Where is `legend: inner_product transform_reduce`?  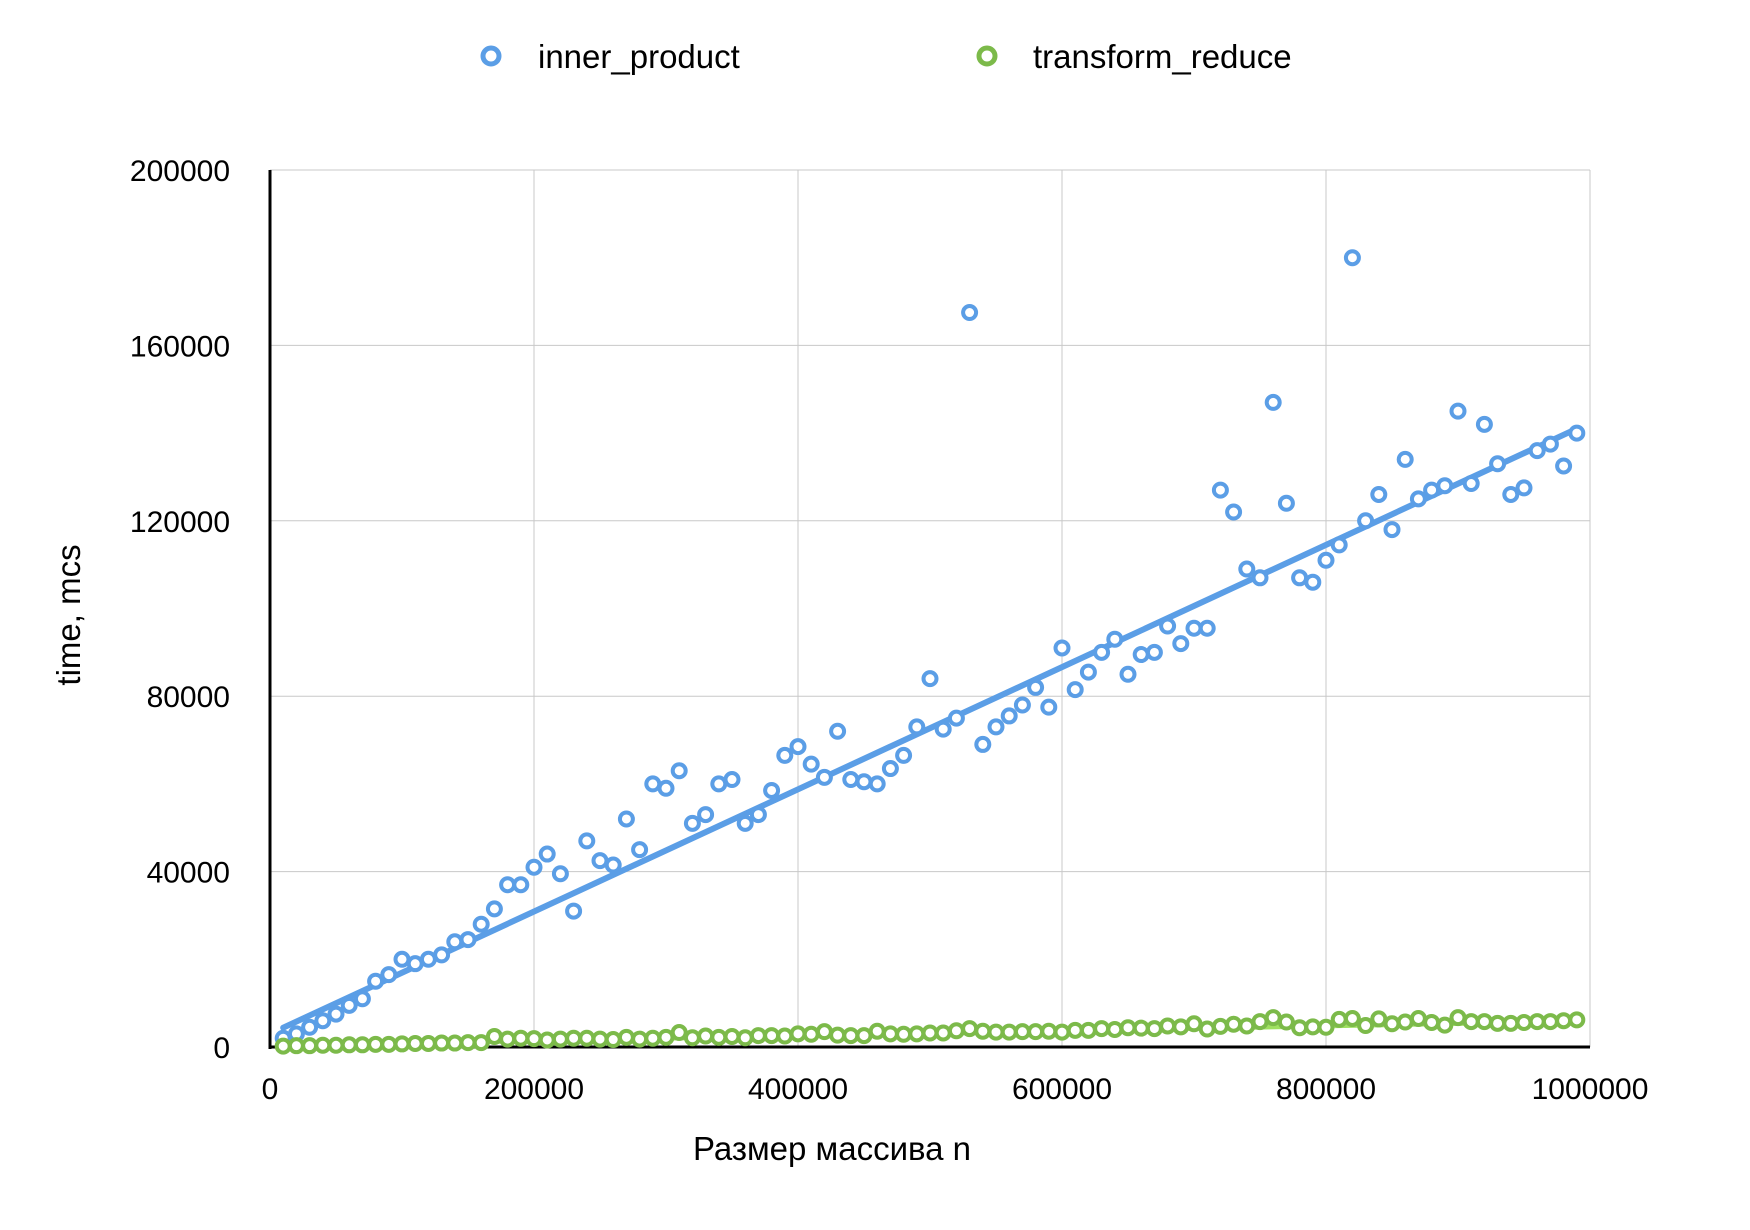
legend: inner_product transform_reduce is located at coordinates (886, 56).